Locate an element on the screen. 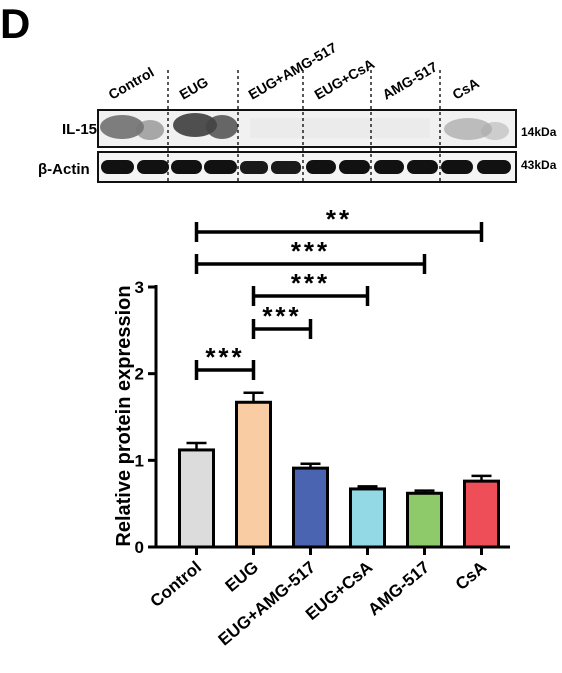 The width and height of the screenshot is (562, 673). lane-dividers is located at coordinates (304, 127).